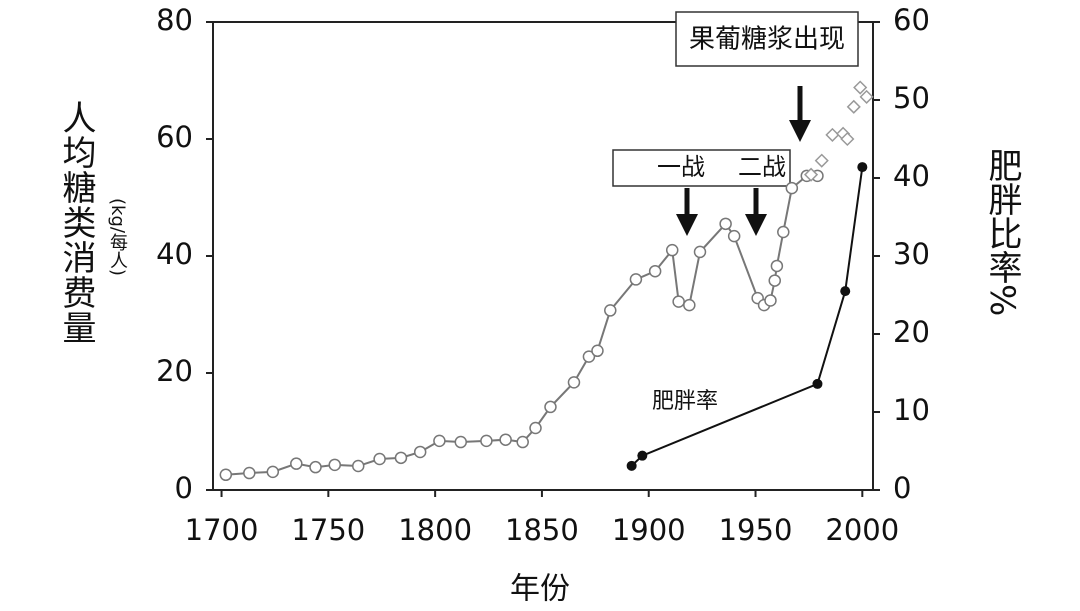  What do you see at coordinates (747, 316) in the screenshot?
I see `series-line` at bounding box center [747, 316].